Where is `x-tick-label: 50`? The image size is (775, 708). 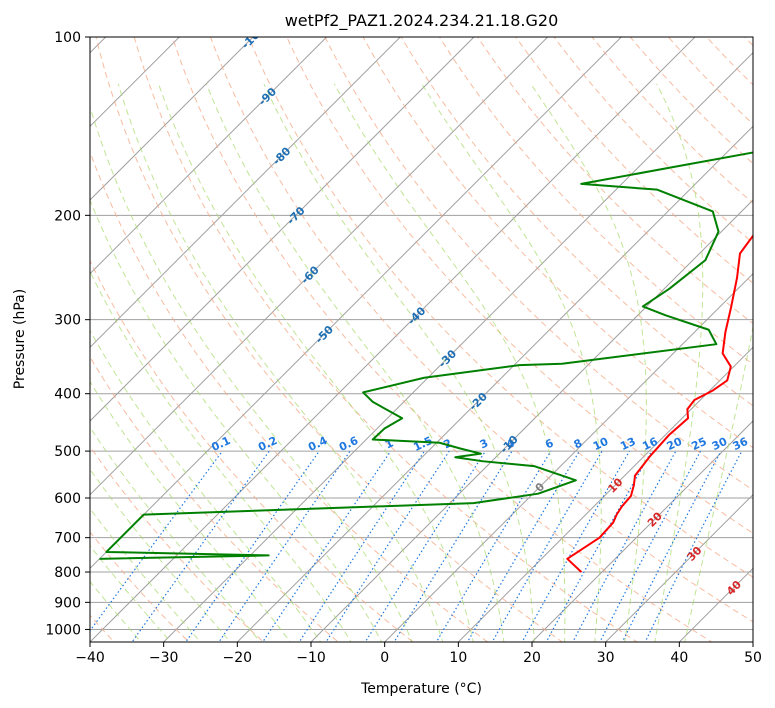
x-tick-label: 50 is located at coordinates (753, 658).